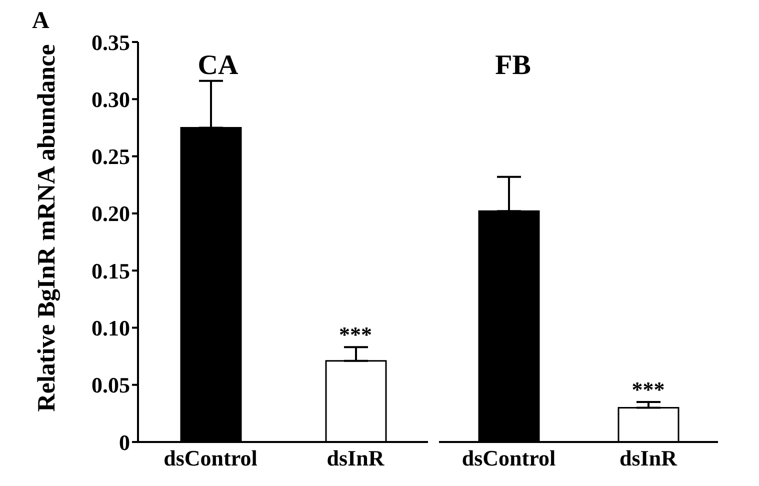 Image resolution: width=759 pixels, height=486 pixels. What do you see at coordinates (111, 213) in the screenshot?
I see `y-tick-label: 0.20` at bounding box center [111, 213].